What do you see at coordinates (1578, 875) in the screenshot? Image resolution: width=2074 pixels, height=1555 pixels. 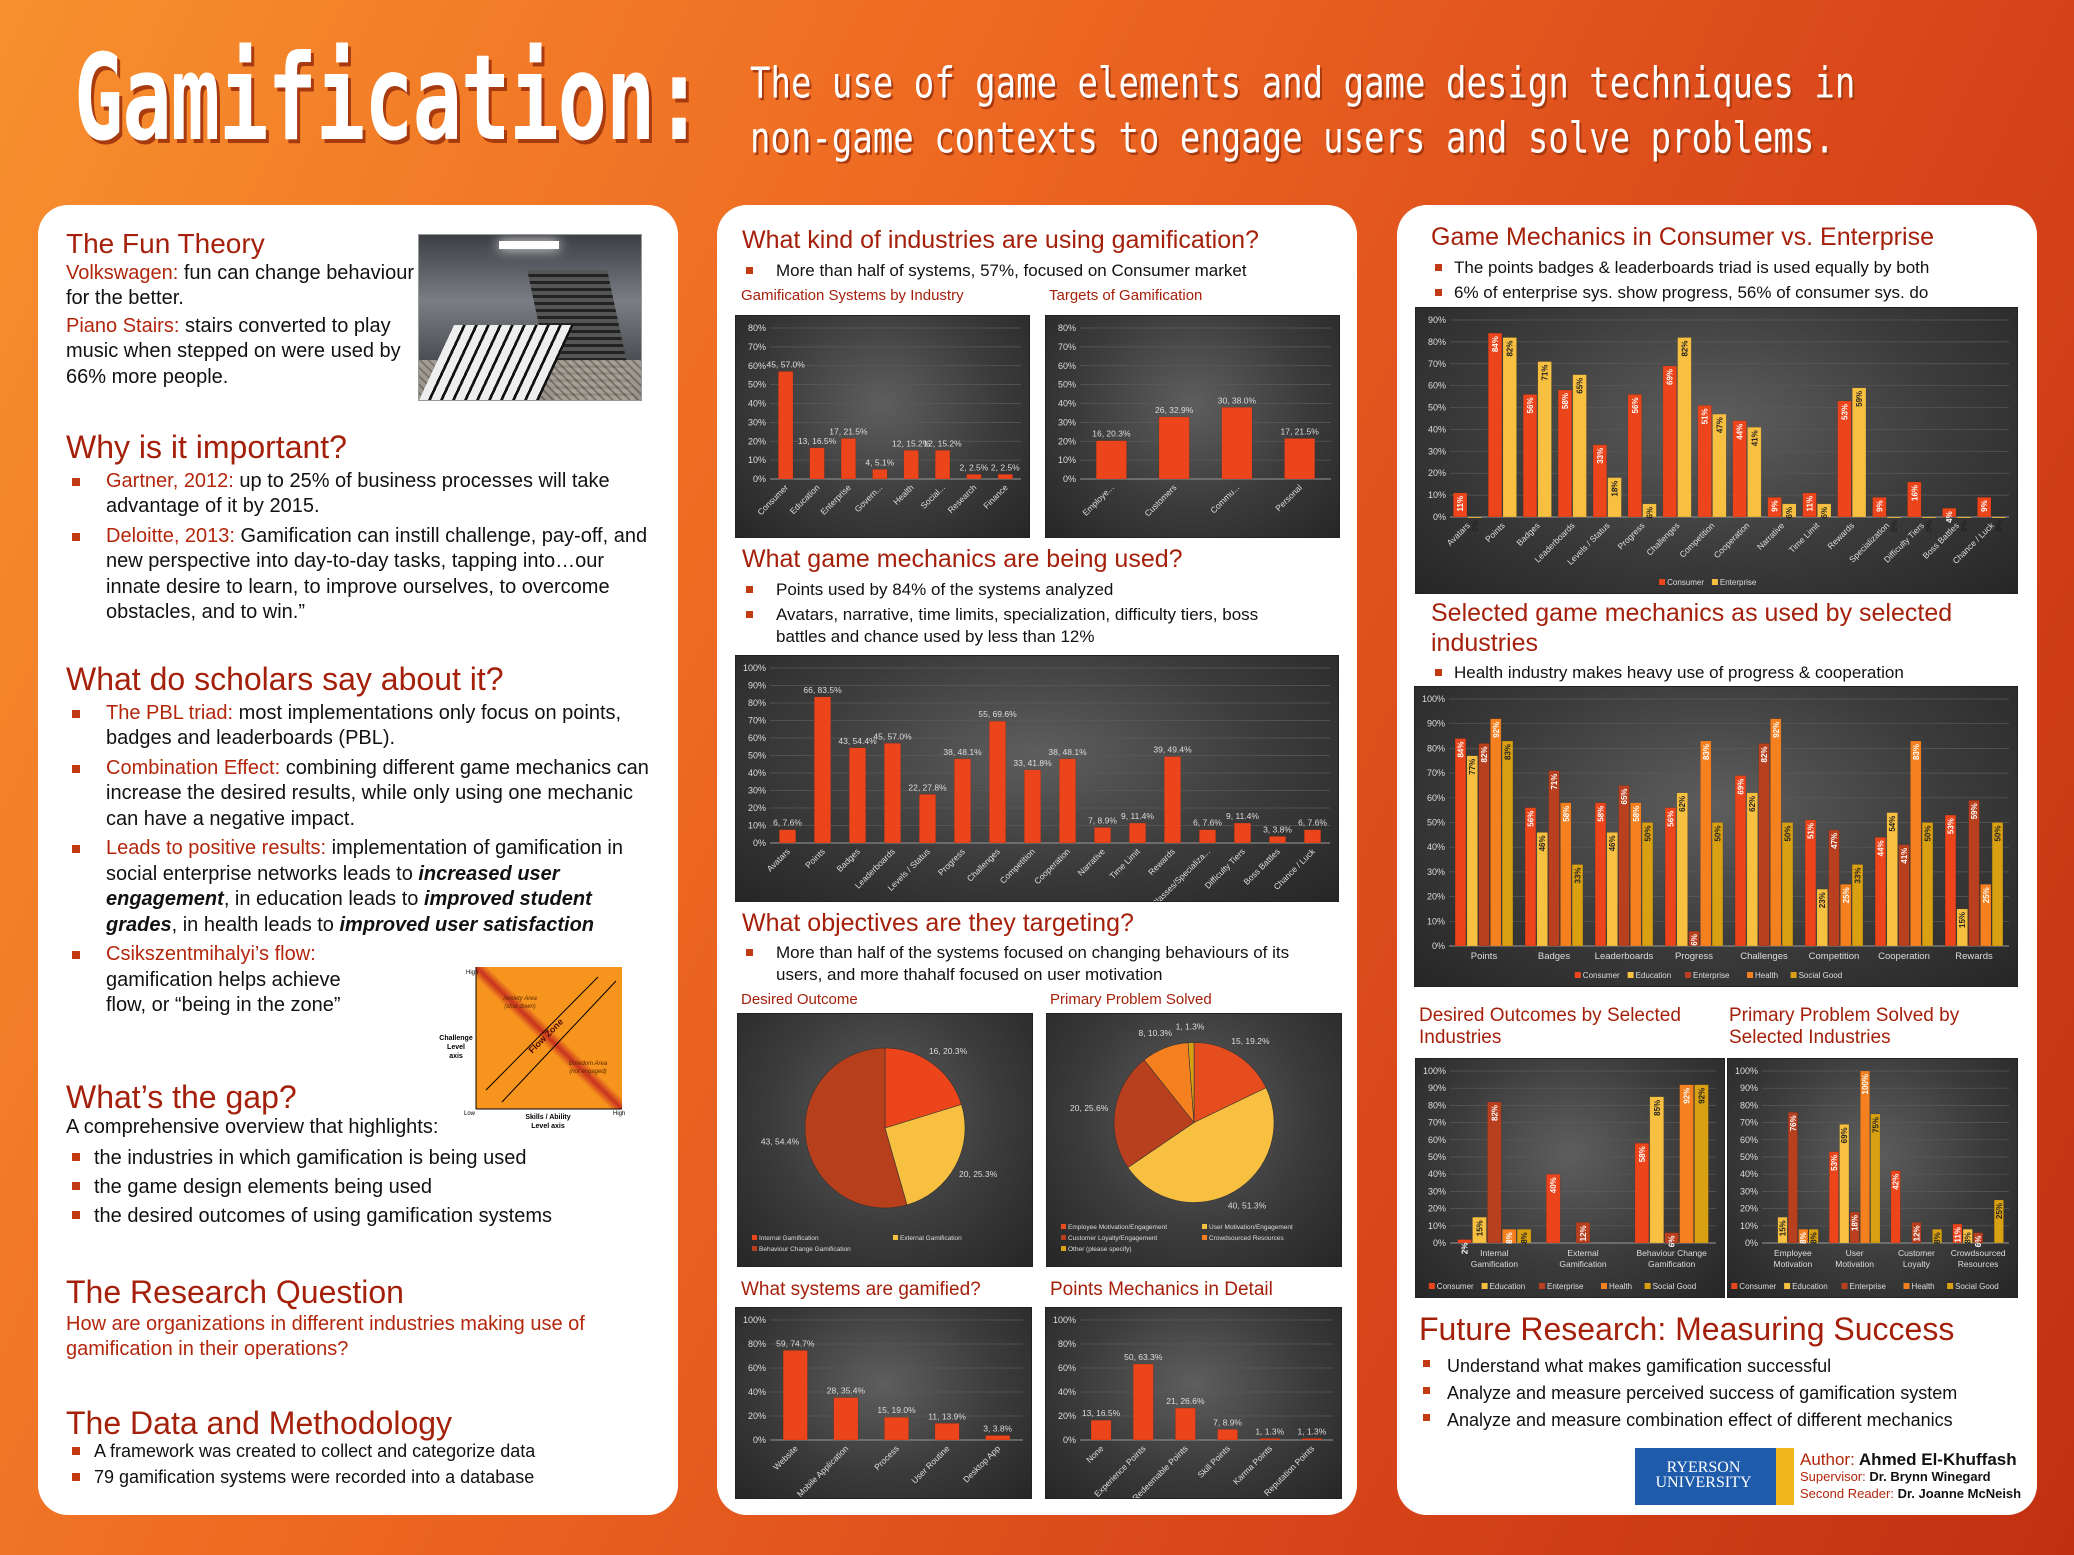 I see `data-label: 33%` at bounding box center [1578, 875].